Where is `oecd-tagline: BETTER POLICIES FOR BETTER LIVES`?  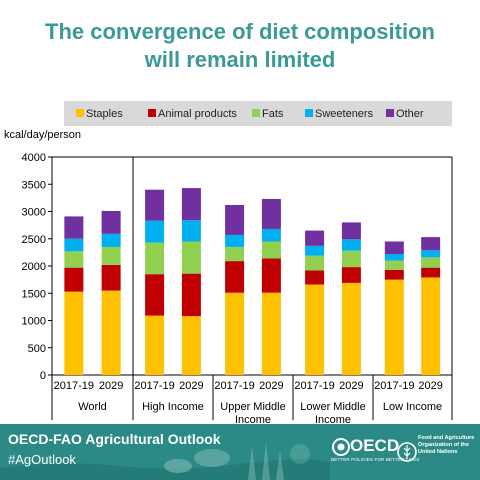
oecd-tagline: BETTER POLICIES FOR BETTER LIVES is located at coordinates (375, 459).